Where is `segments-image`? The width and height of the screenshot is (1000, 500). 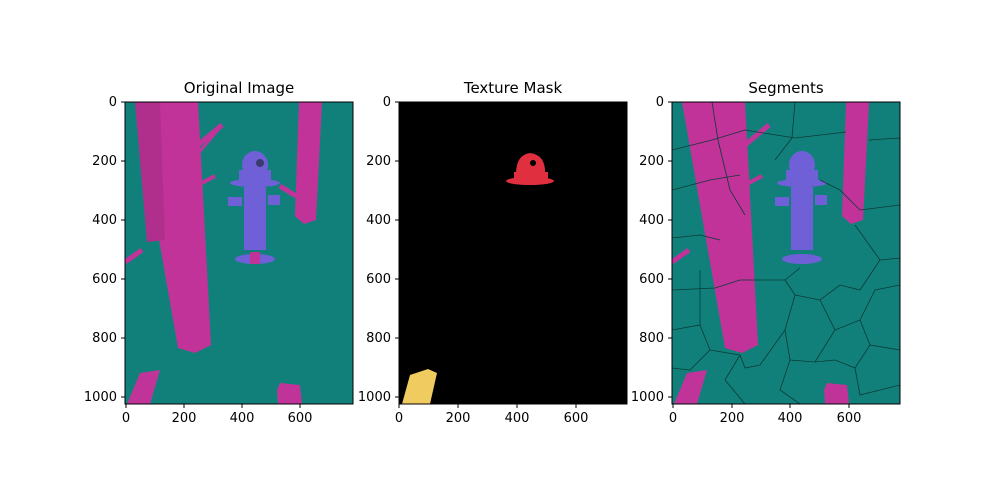 segments-image is located at coordinates (786, 253).